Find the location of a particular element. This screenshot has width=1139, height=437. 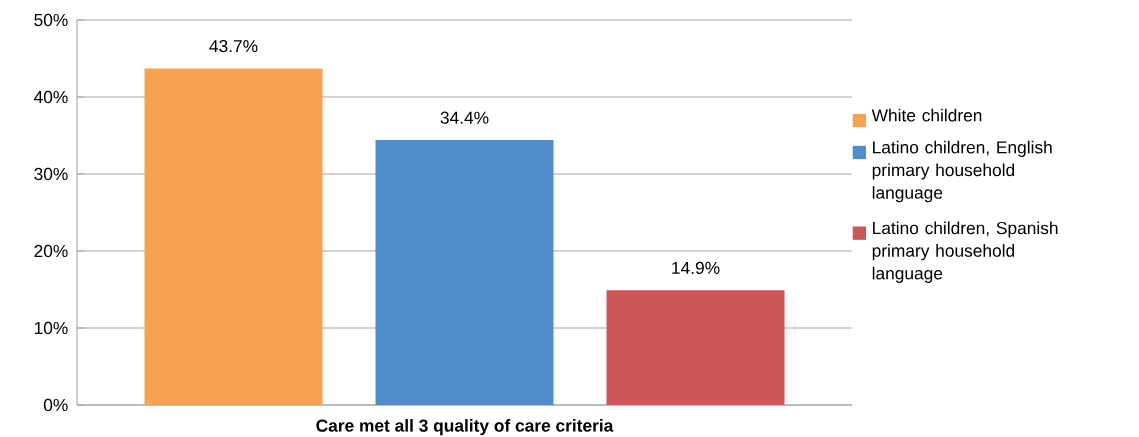

x-tick-label: Care met all 3 quality of care criteria is located at coordinates (465, 427).